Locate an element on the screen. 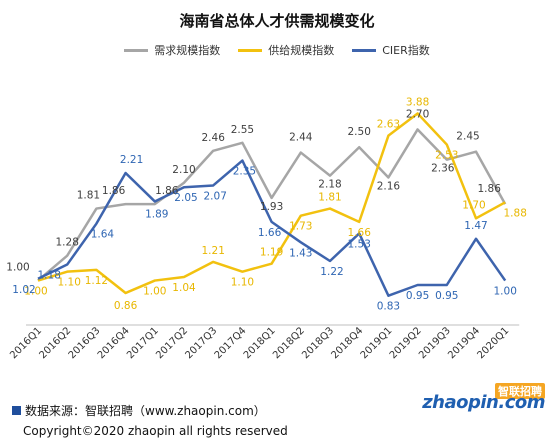 The height and width of the screenshot is (445, 554). data-source-note: 数据来源：智联招聘（www.zhaopin.com） is located at coordinates (139, 410).